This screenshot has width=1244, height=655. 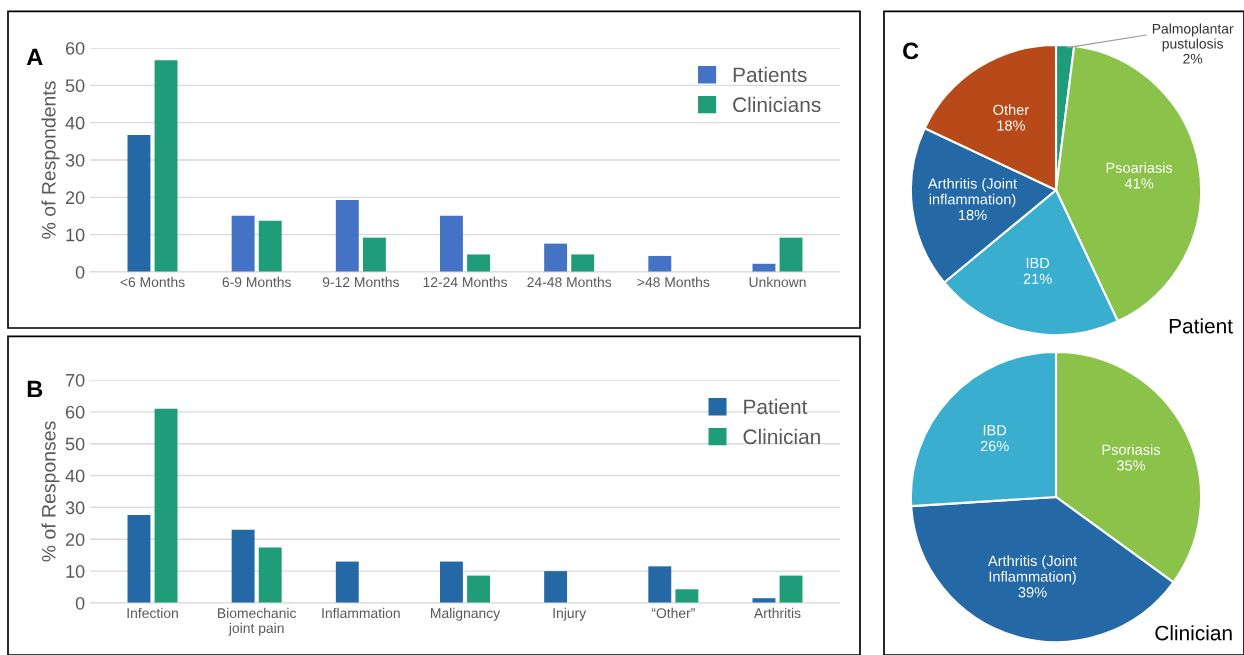 What do you see at coordinates (257, 621) in the screenshot?
I see `x-tick-label: Biomechanic joint pain` at bounding box center [257, 621].